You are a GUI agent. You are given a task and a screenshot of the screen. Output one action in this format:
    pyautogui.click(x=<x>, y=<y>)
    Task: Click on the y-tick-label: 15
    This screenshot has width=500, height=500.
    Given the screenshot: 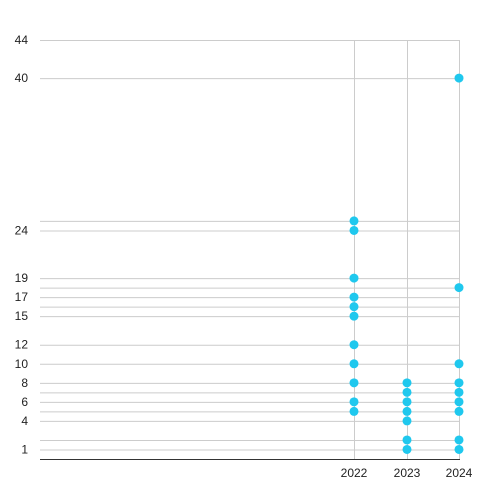 What is the action you would take?
    pyautogui.click(x=22, y=316)
    